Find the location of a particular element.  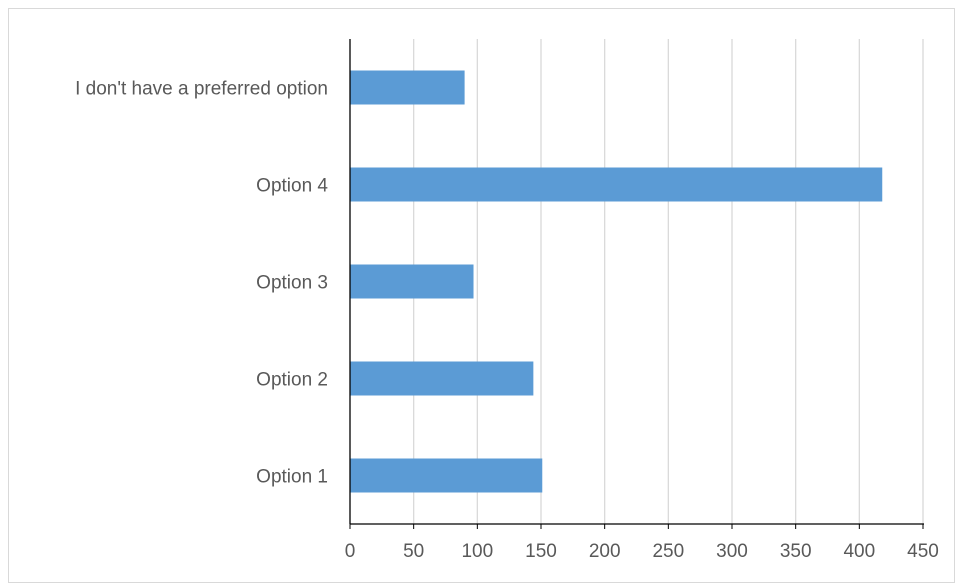

x-tick-label: 250 is located at coordinates (668, 551).